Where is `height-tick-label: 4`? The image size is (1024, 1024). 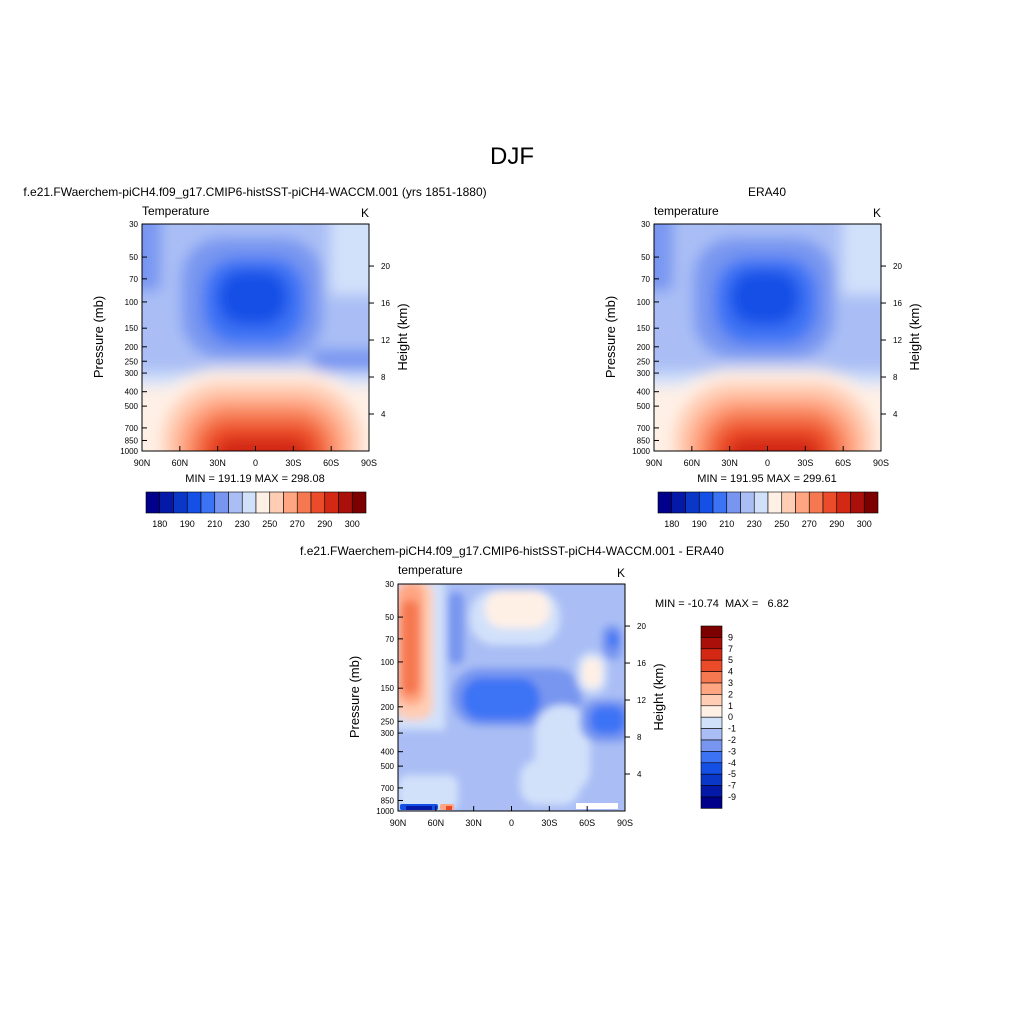 height-tick-label: 4 is located at coordinates (639, 774).